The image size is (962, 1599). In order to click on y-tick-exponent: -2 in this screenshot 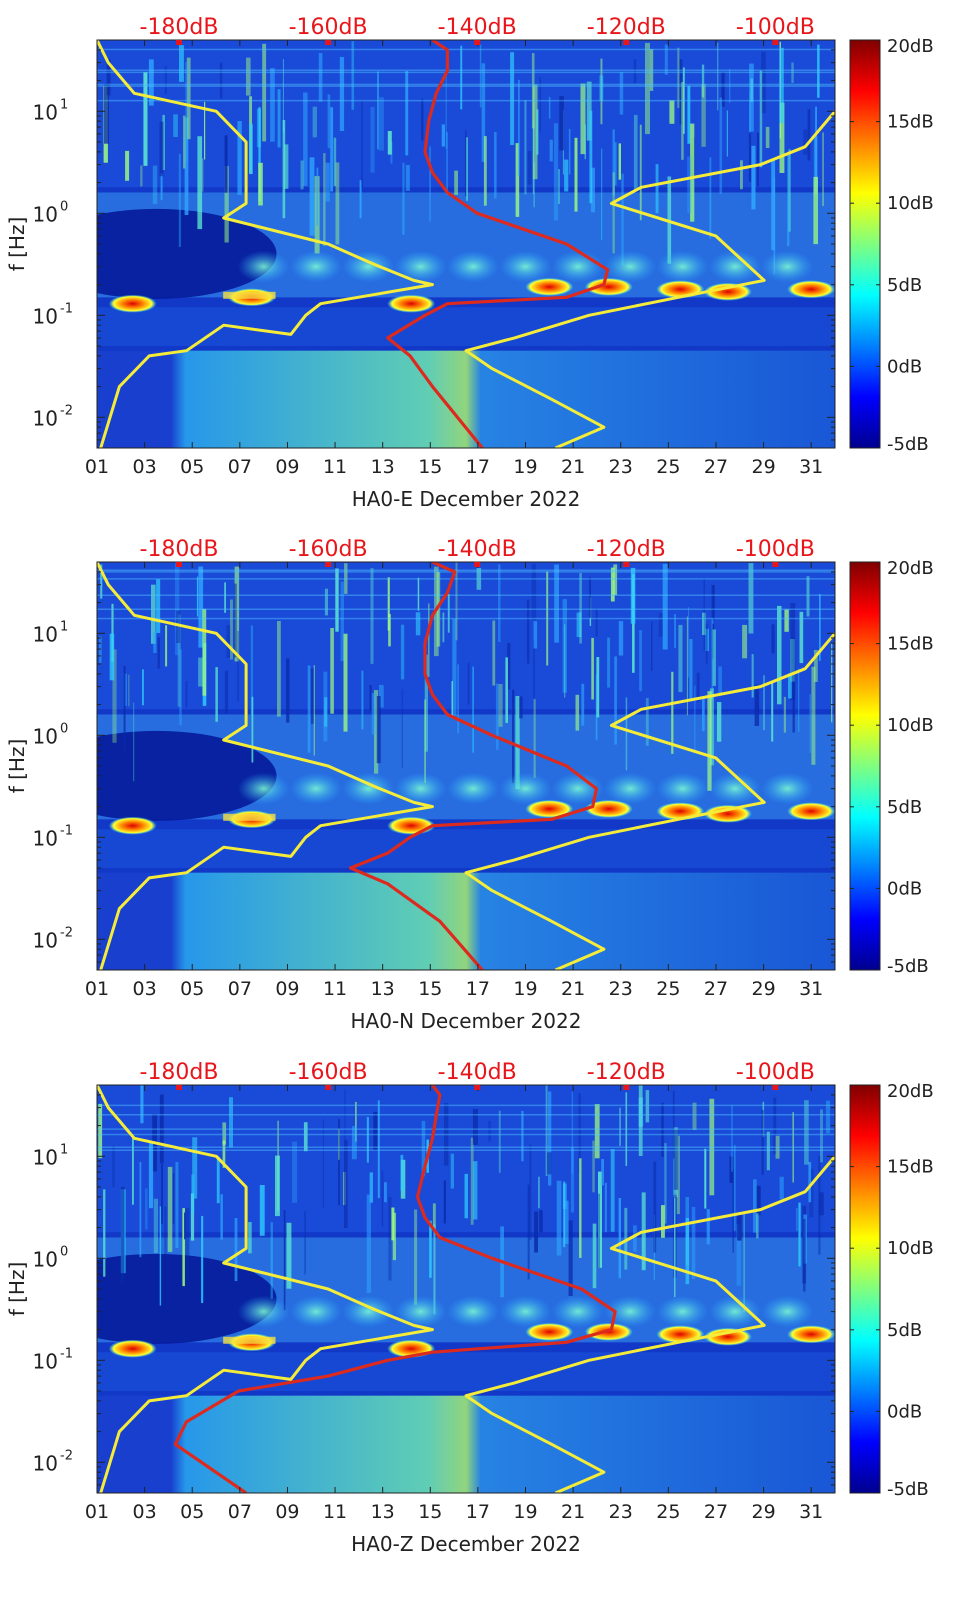, I will do `click(66, 1455)`.